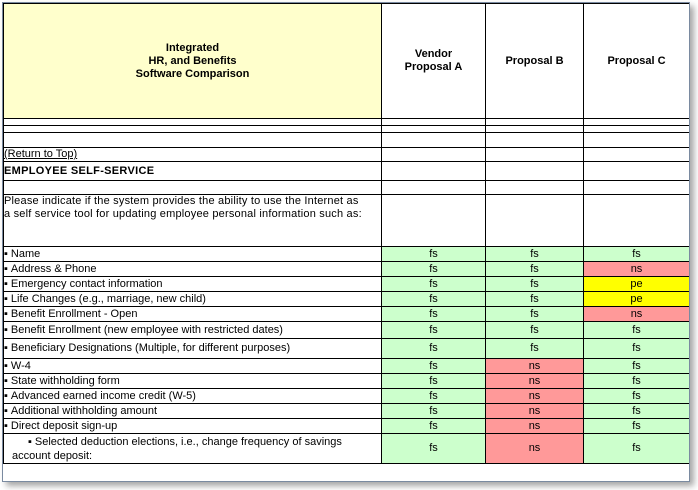  What do you see at coordinates (192, 411) in the screenshot?
I see `row-label: ▪ Additional withholding amount` at bounding box center [192, 411].